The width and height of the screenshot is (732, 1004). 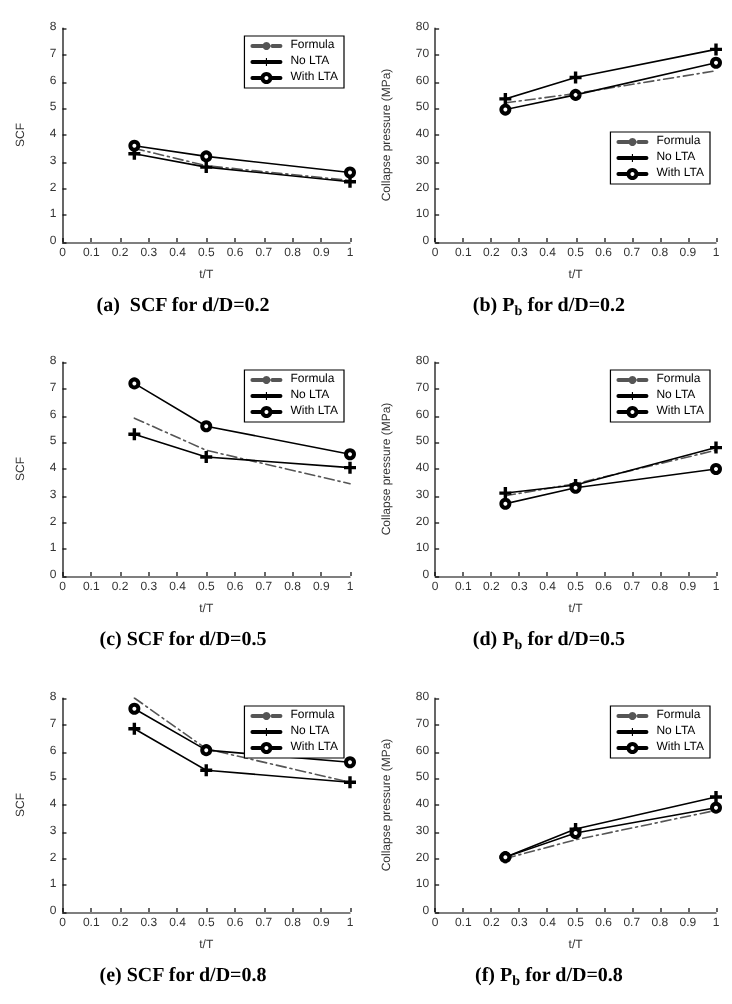 I want to click on text: (a) SCF for d/D=0.2, so click(x=183, y=306).